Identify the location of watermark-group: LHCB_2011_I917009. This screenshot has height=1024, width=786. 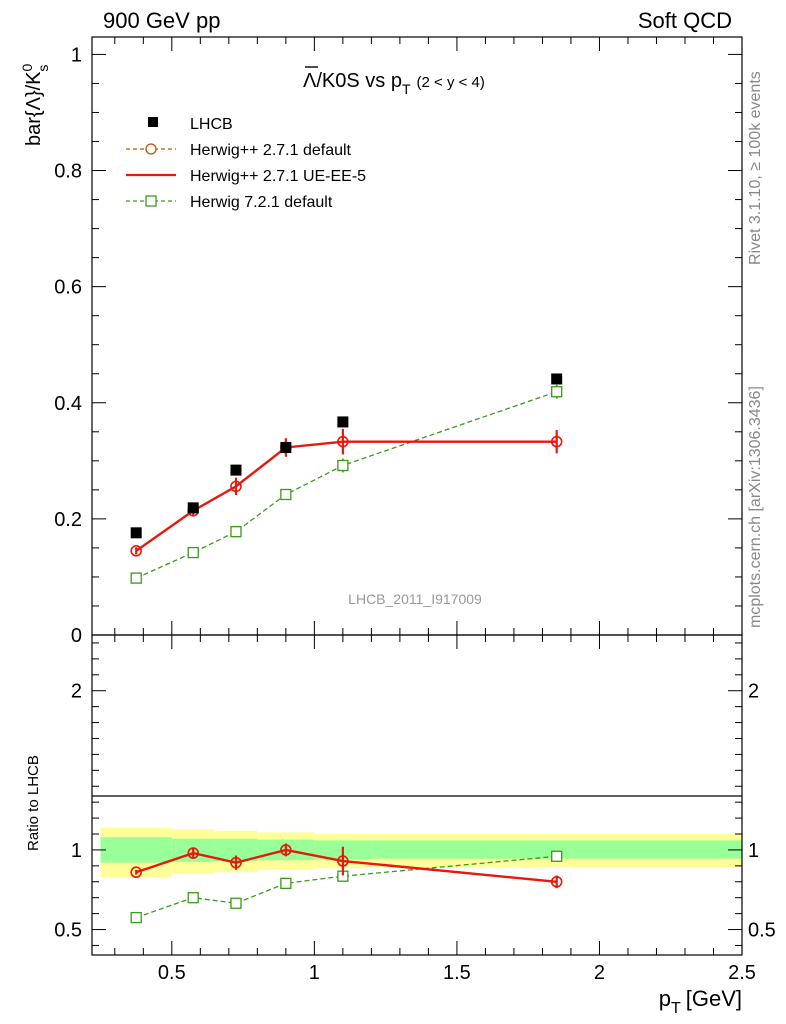
(415, 599).